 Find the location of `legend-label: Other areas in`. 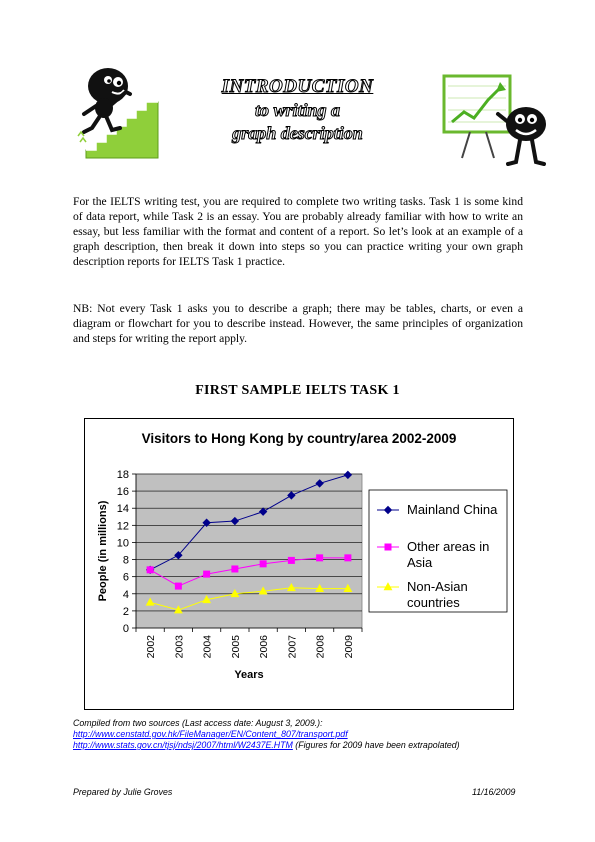

legend-label: Other areas in is located at coordinates (448, 546).